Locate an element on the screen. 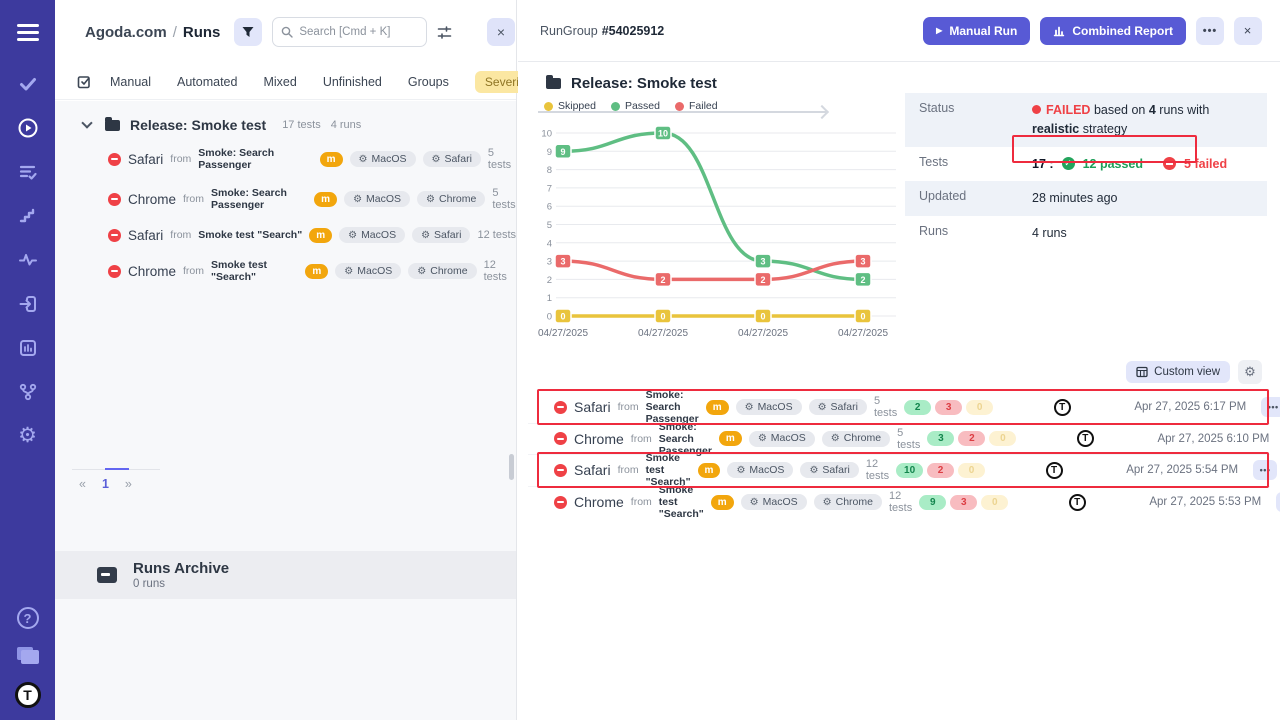 This screenshot has width=1280, height=720. runs-archive: Runs Archive 0 runs is located at coordinates (285, 575).